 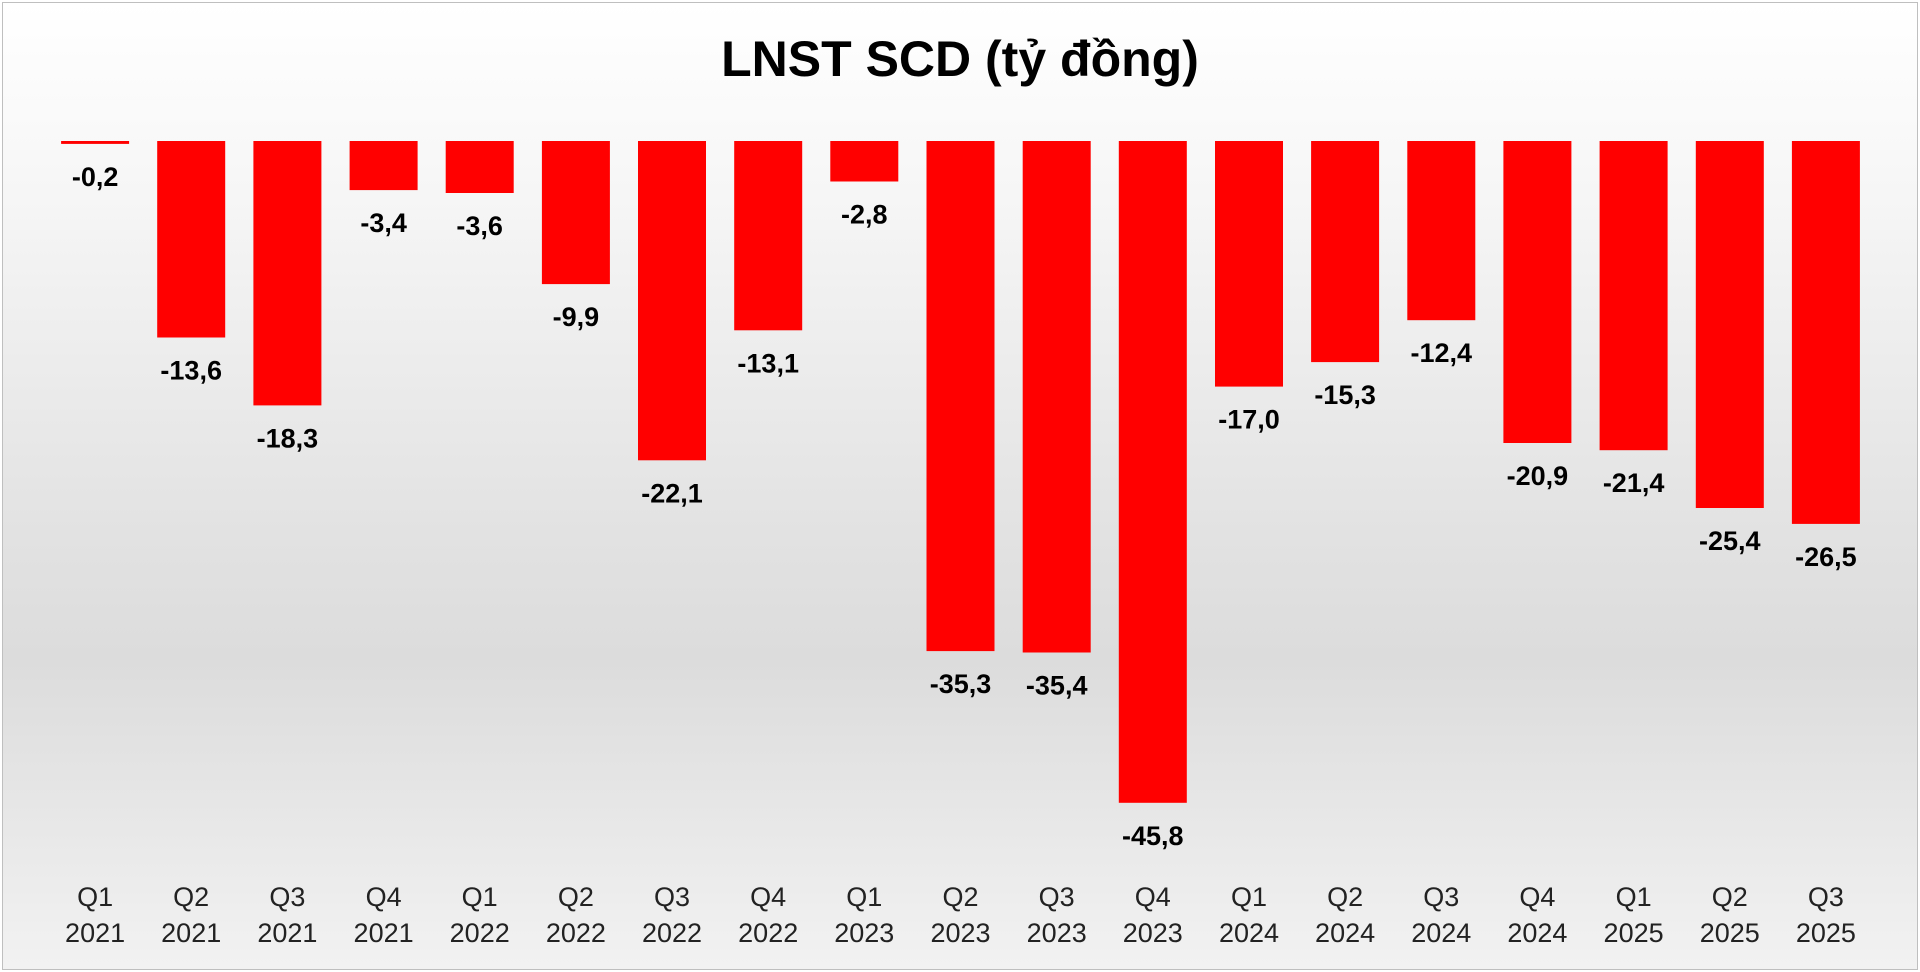 What do you see at coordinates (1057, 915) in the screenshot?
I see `x-tick-label: Q3 2023` at bounding box center [1057, 915].